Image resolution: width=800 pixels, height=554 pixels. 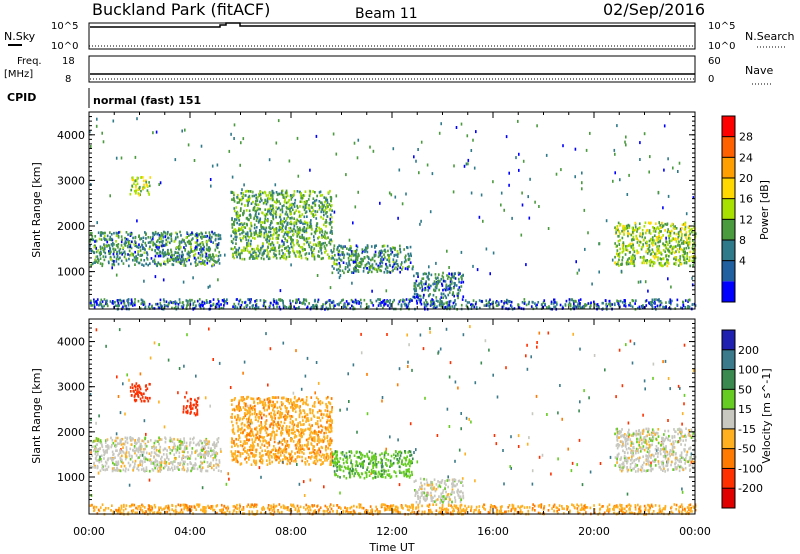 I want to click on station-title: Buckland Park (fitACF), so click(x=181, y=9).